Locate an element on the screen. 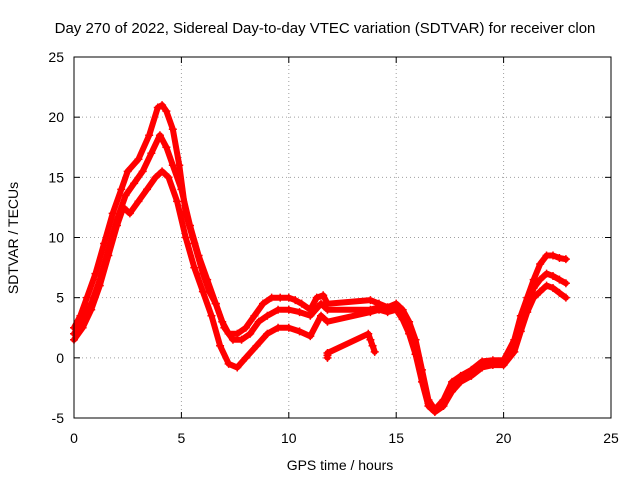 This screenshot has width=640, height=480. x-tick-label: 15 is located at coordinates (396, 438).